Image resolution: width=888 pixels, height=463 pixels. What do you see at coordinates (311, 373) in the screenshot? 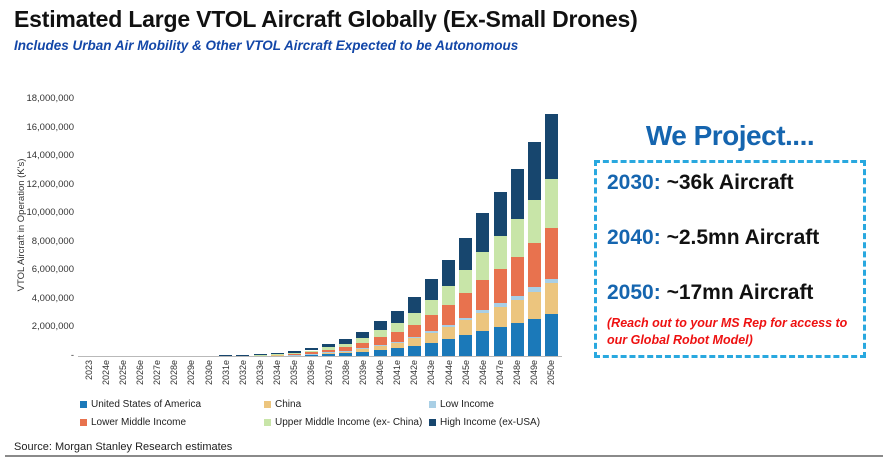
I see `x-axis-label: 2036e` at bounding box center [311, 373].